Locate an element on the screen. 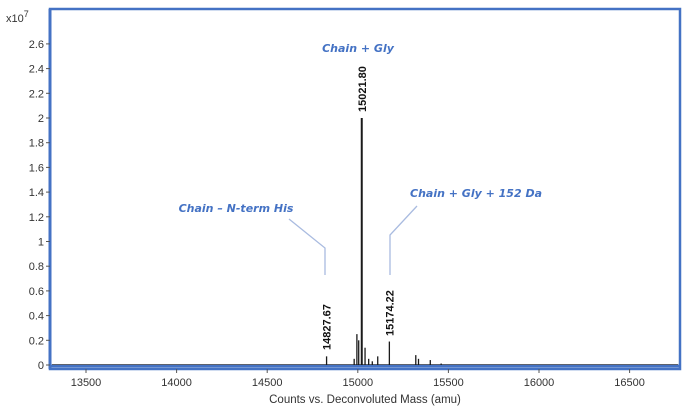  x-axis-label: Counts vs. Deconvoluted Mass (amu) is located at coordinates (365, 400).